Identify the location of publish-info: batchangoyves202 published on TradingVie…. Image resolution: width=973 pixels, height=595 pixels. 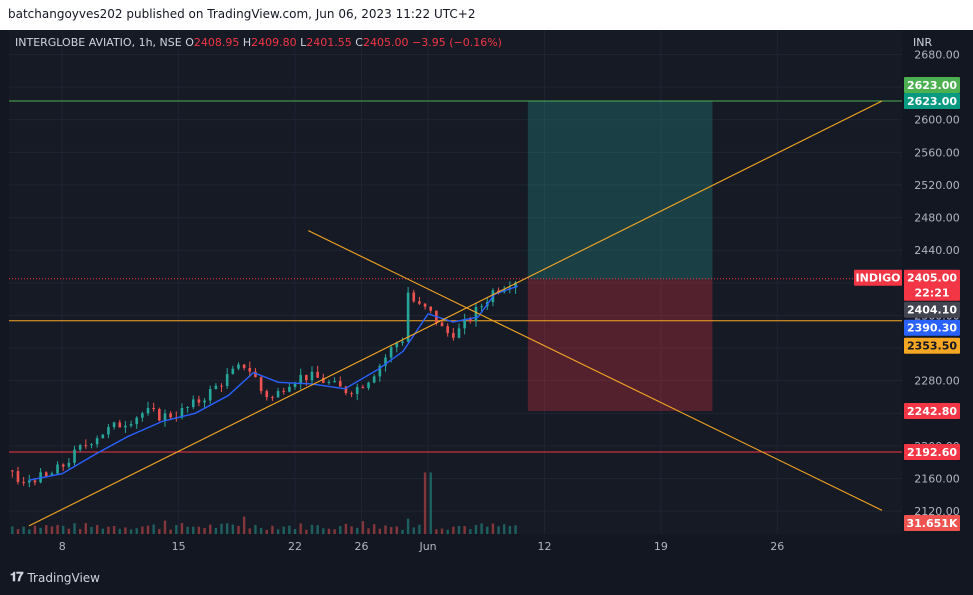
(242, 14).